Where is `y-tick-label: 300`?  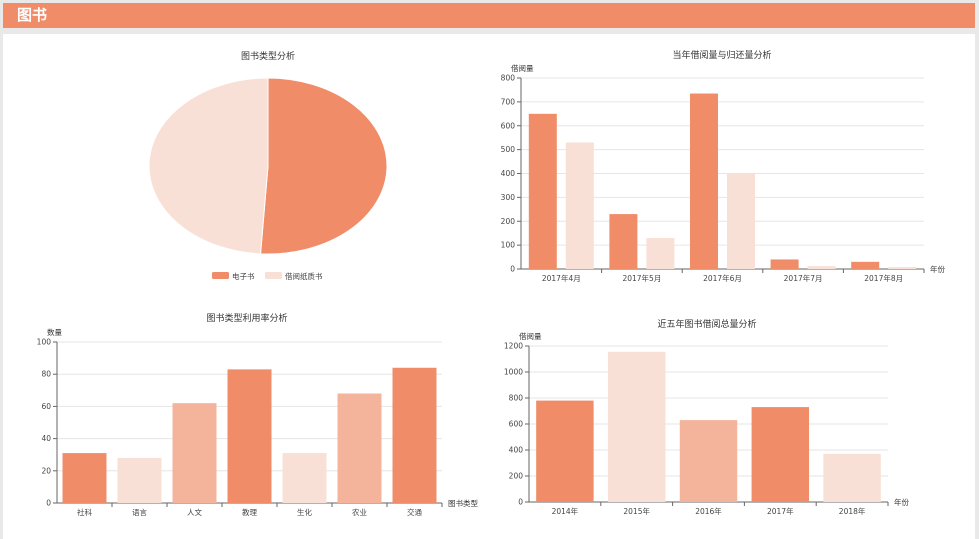
y-tick-label: 300 is located at coordinates (508, 197).